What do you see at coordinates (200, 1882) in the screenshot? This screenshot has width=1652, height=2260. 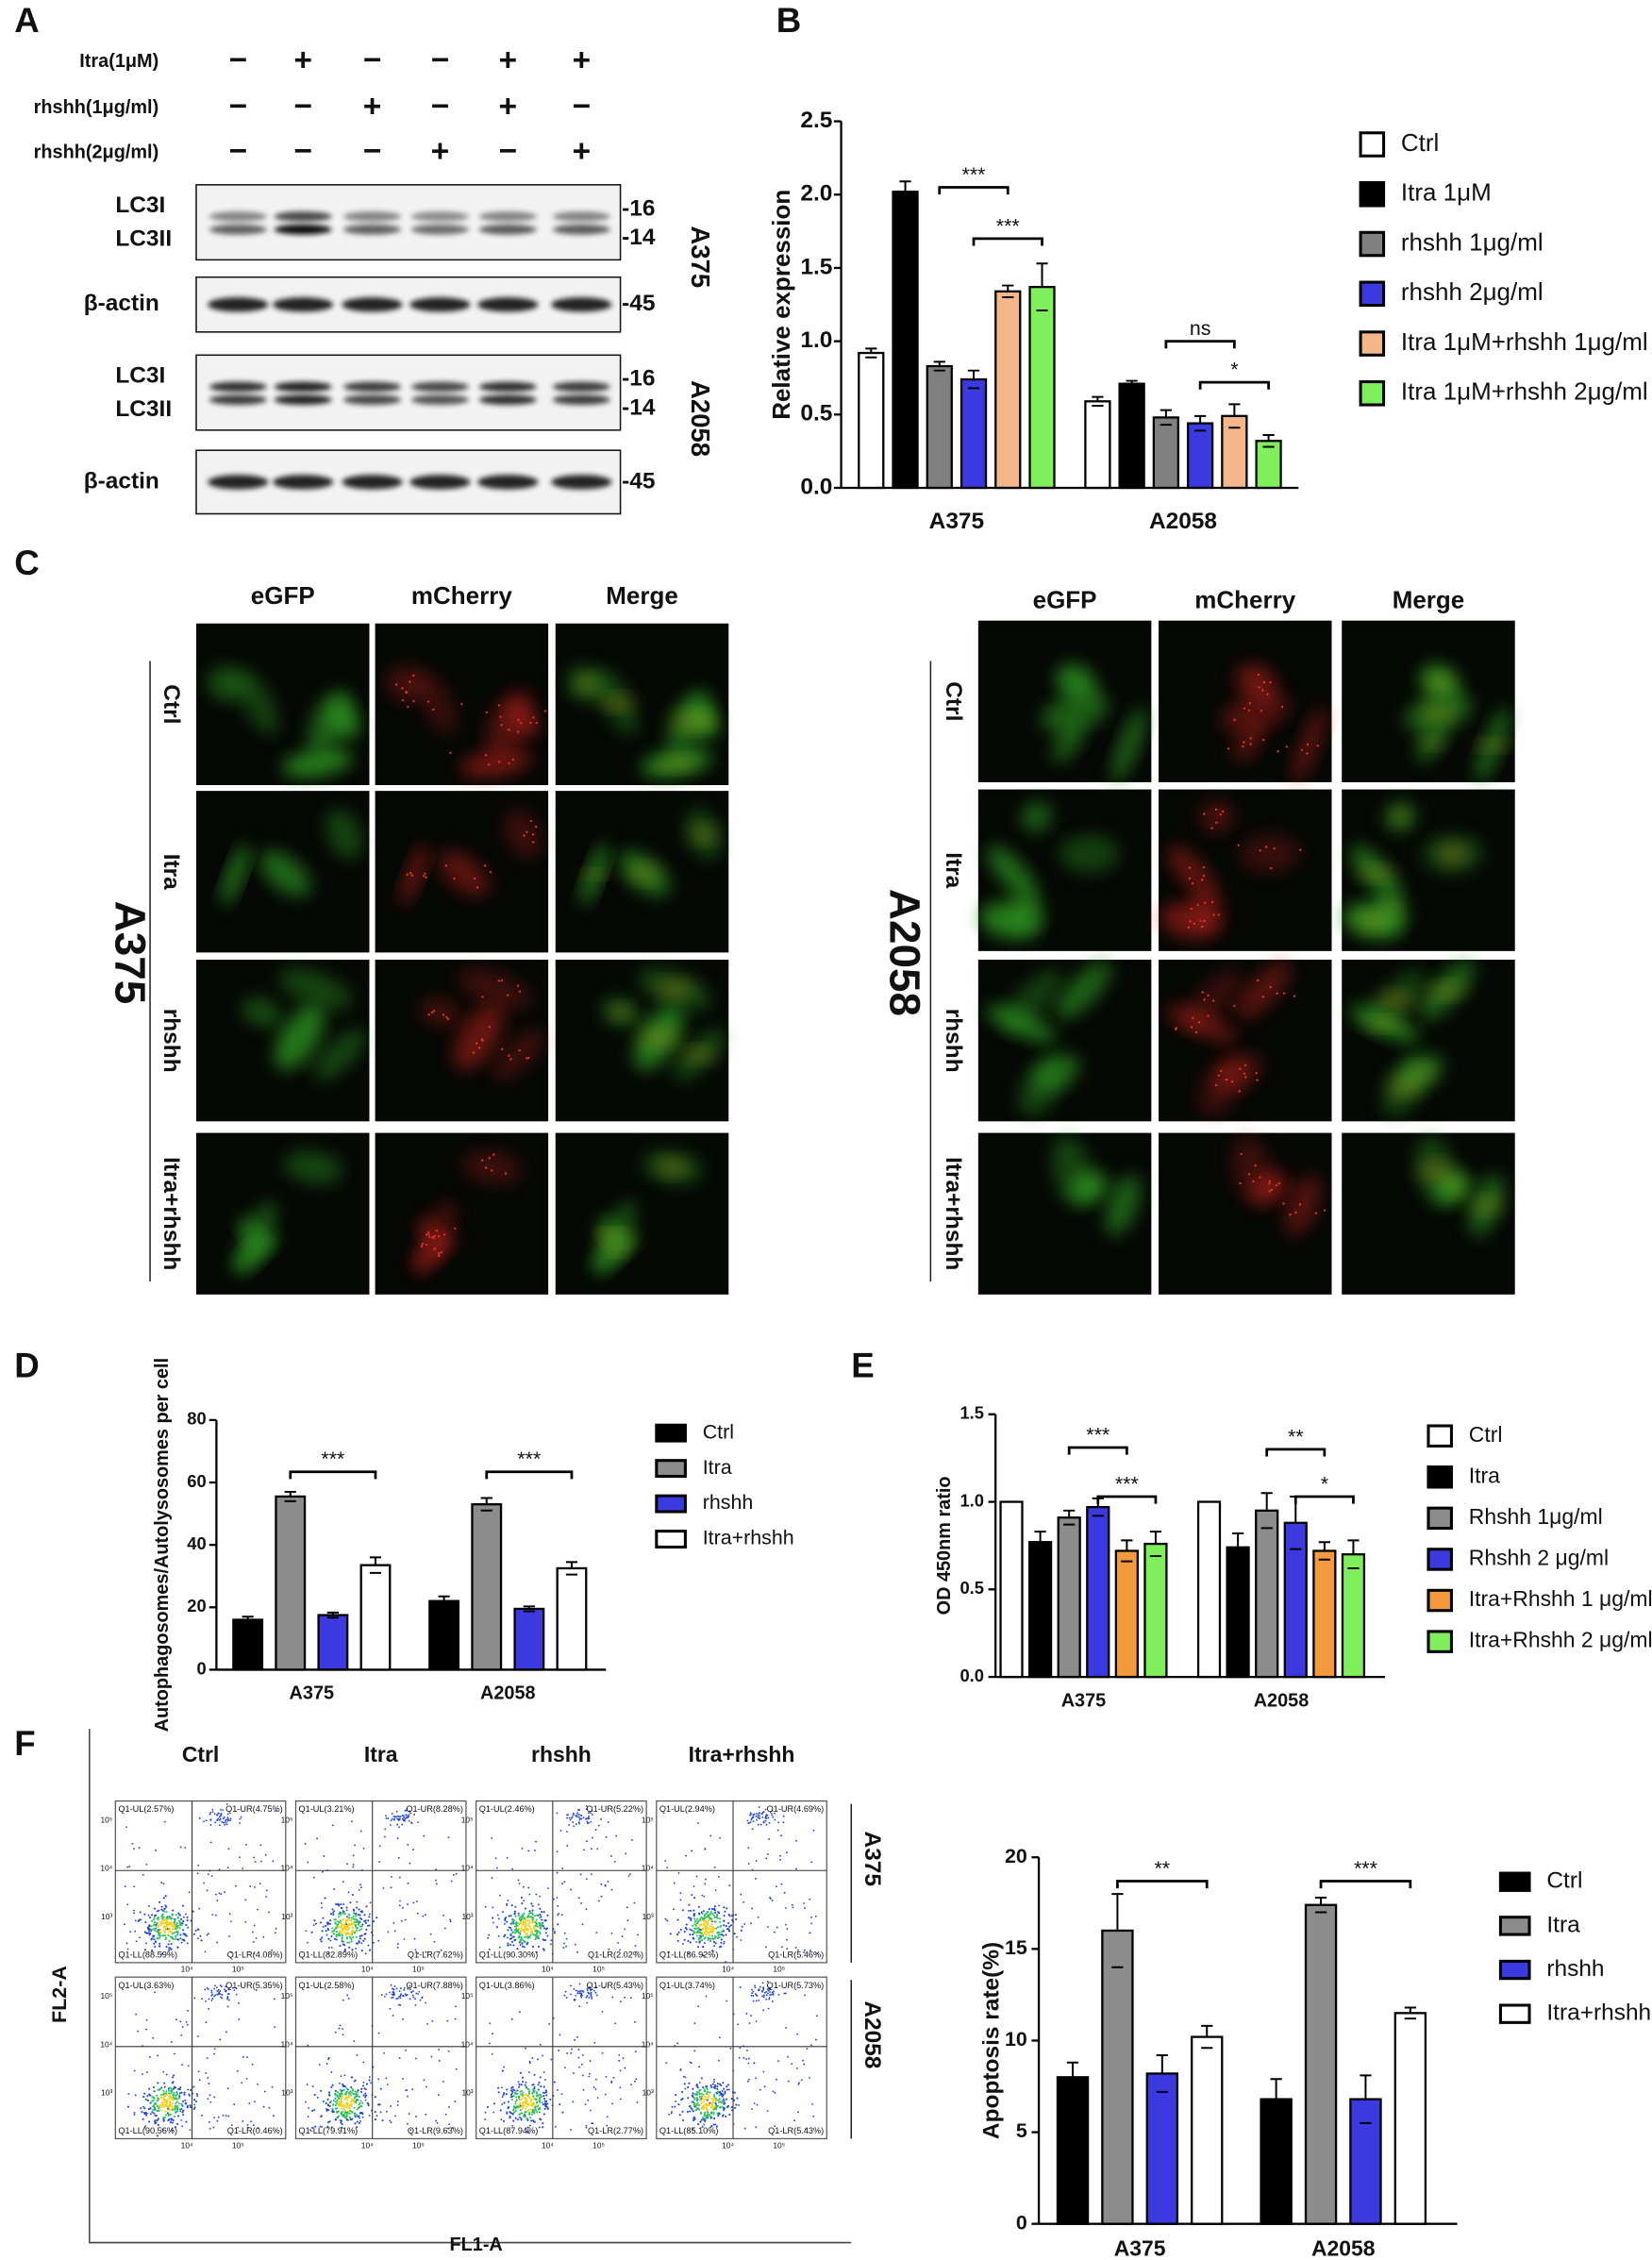 I see `flow-plot` at bounding box center [200, 1882].